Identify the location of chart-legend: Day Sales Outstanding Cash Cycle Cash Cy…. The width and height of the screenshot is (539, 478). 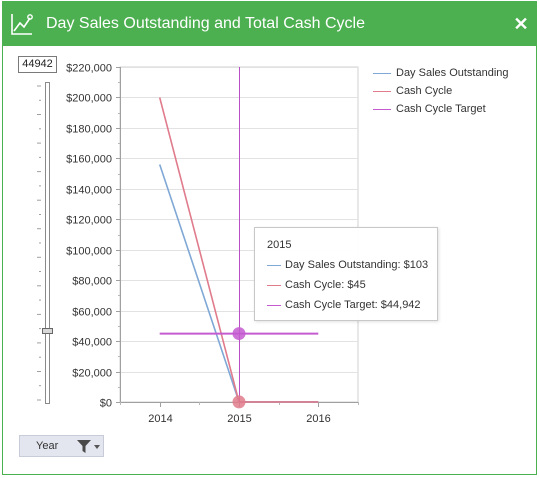
(450, 93).